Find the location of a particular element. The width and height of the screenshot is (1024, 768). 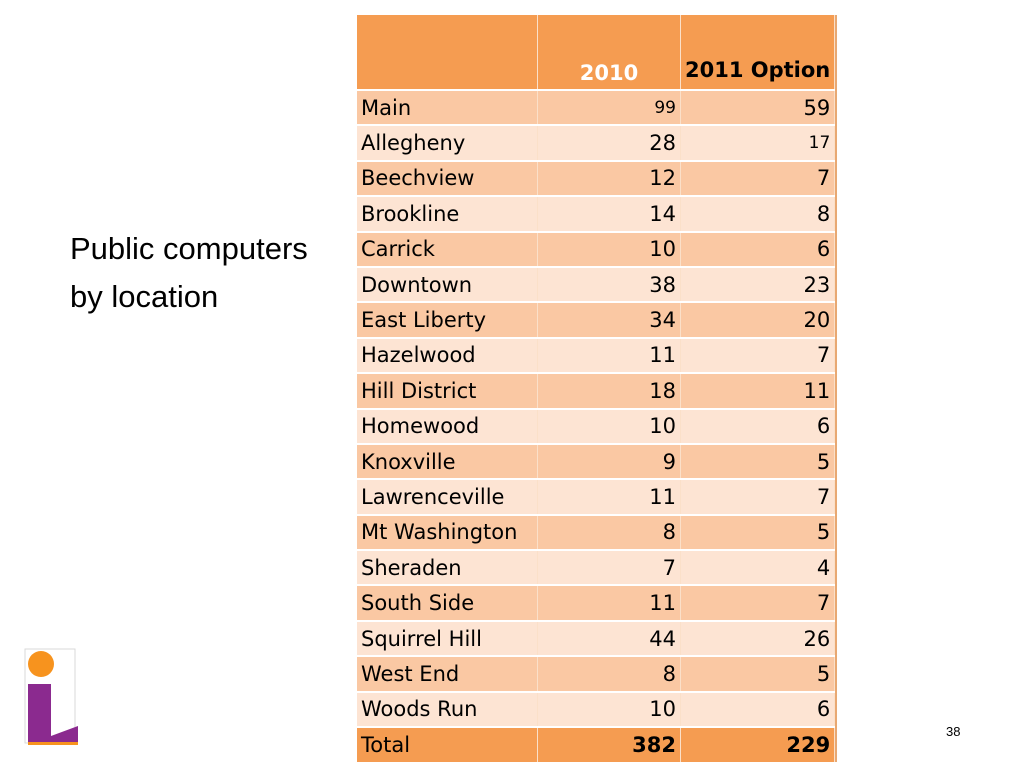

table-row: West End 8 5 is located at coordinates (596, 673).